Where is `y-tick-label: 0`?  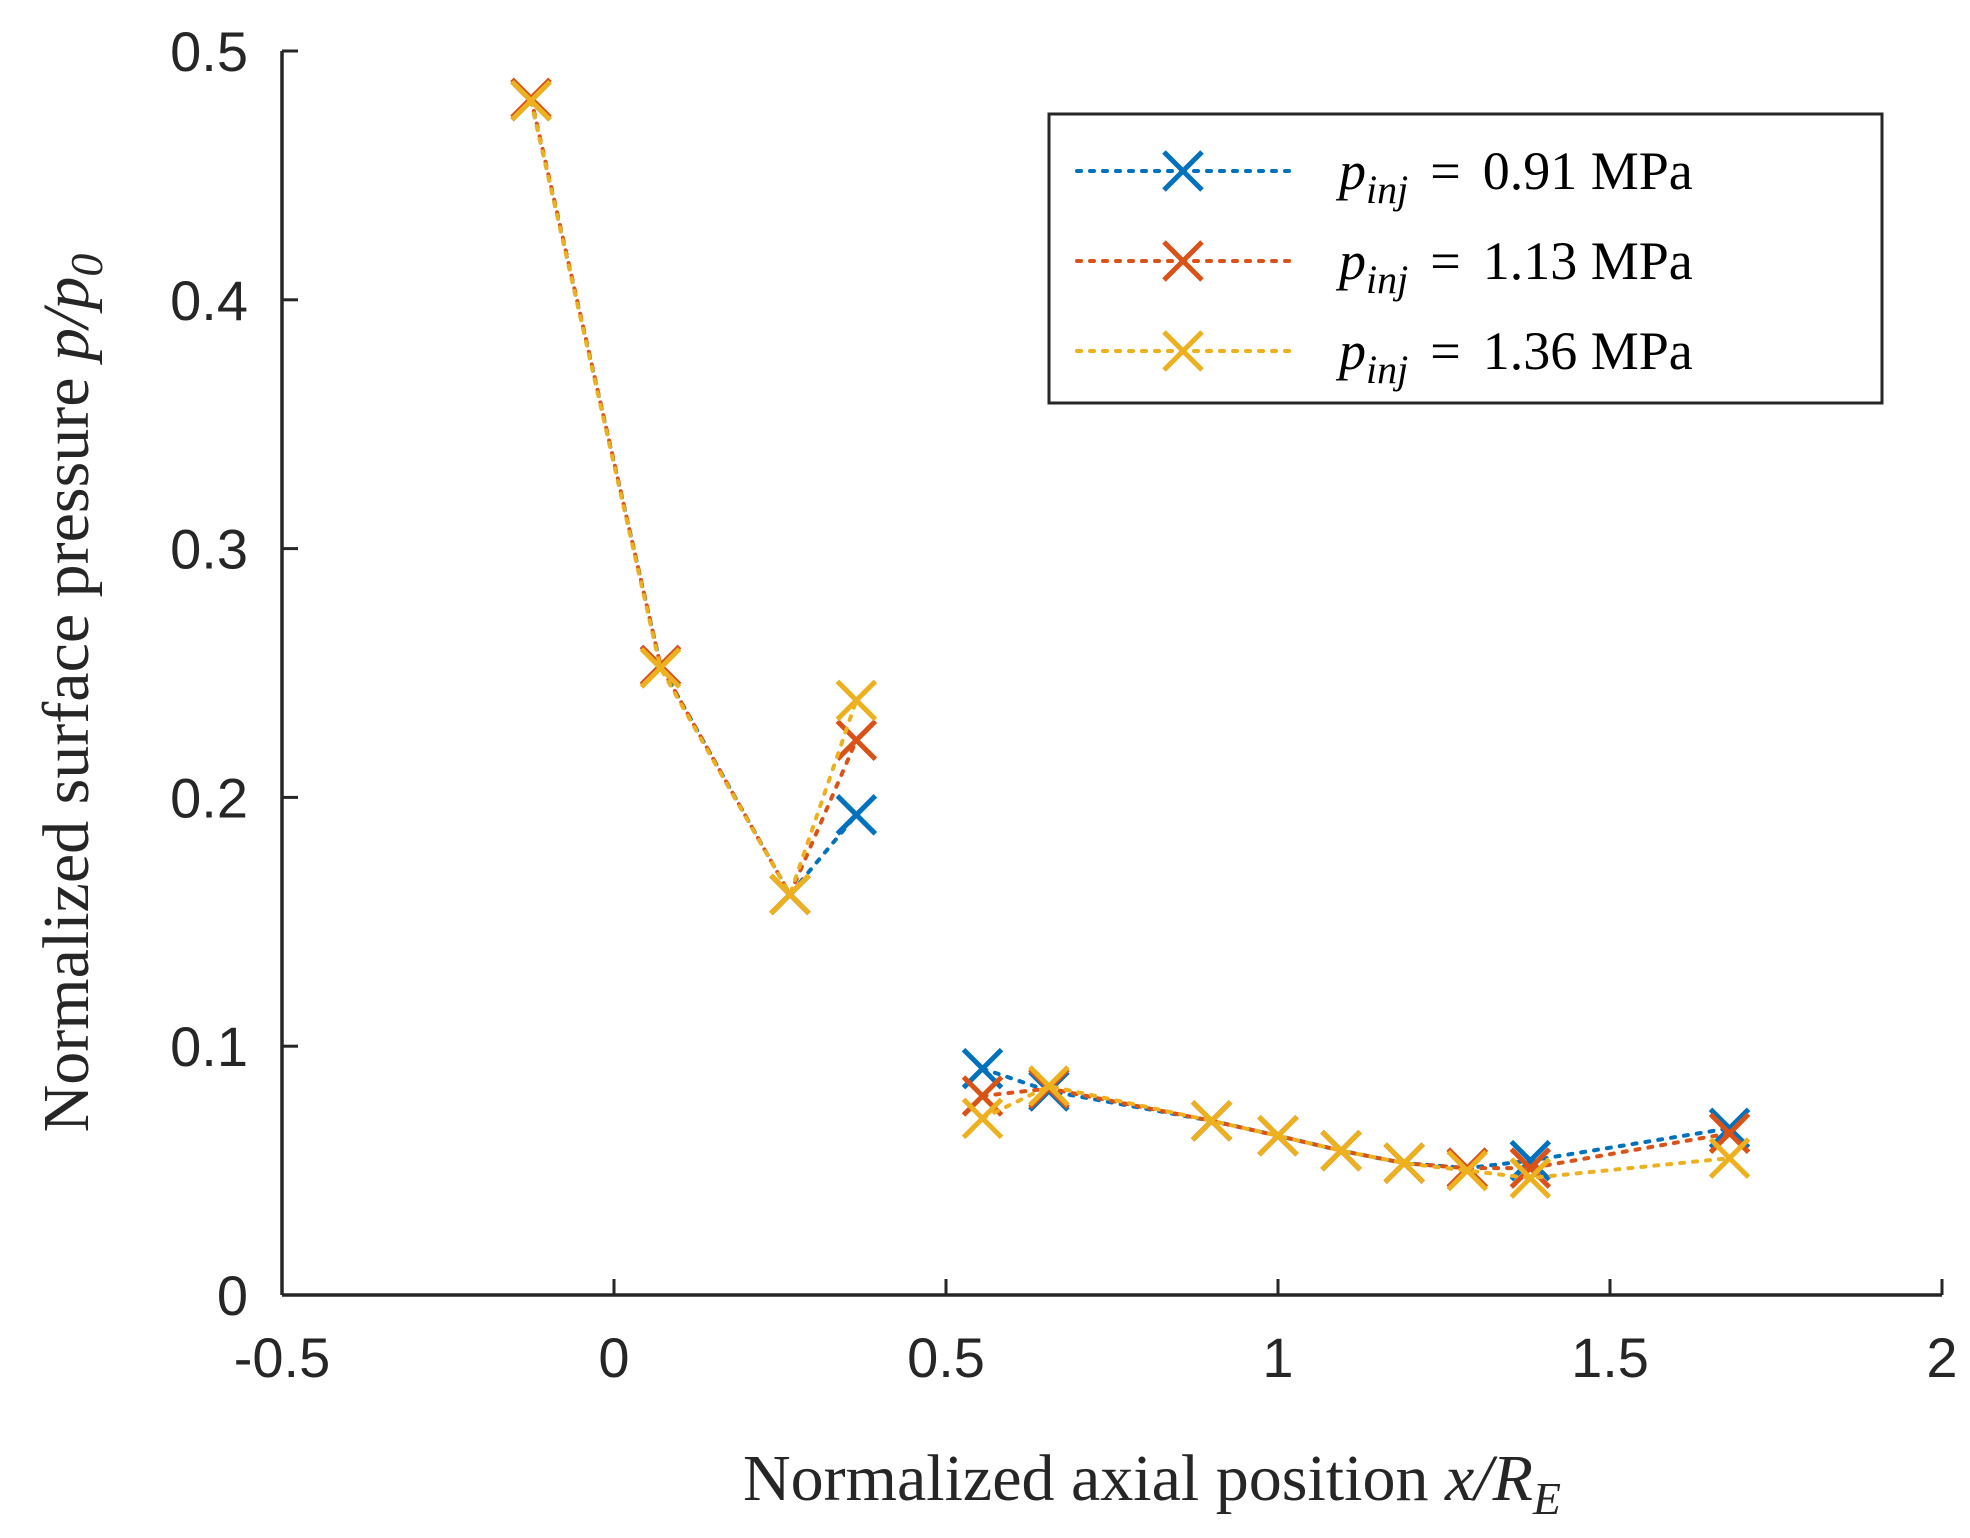 y-tick-label: 0 is located at coordinates (232, 1295).